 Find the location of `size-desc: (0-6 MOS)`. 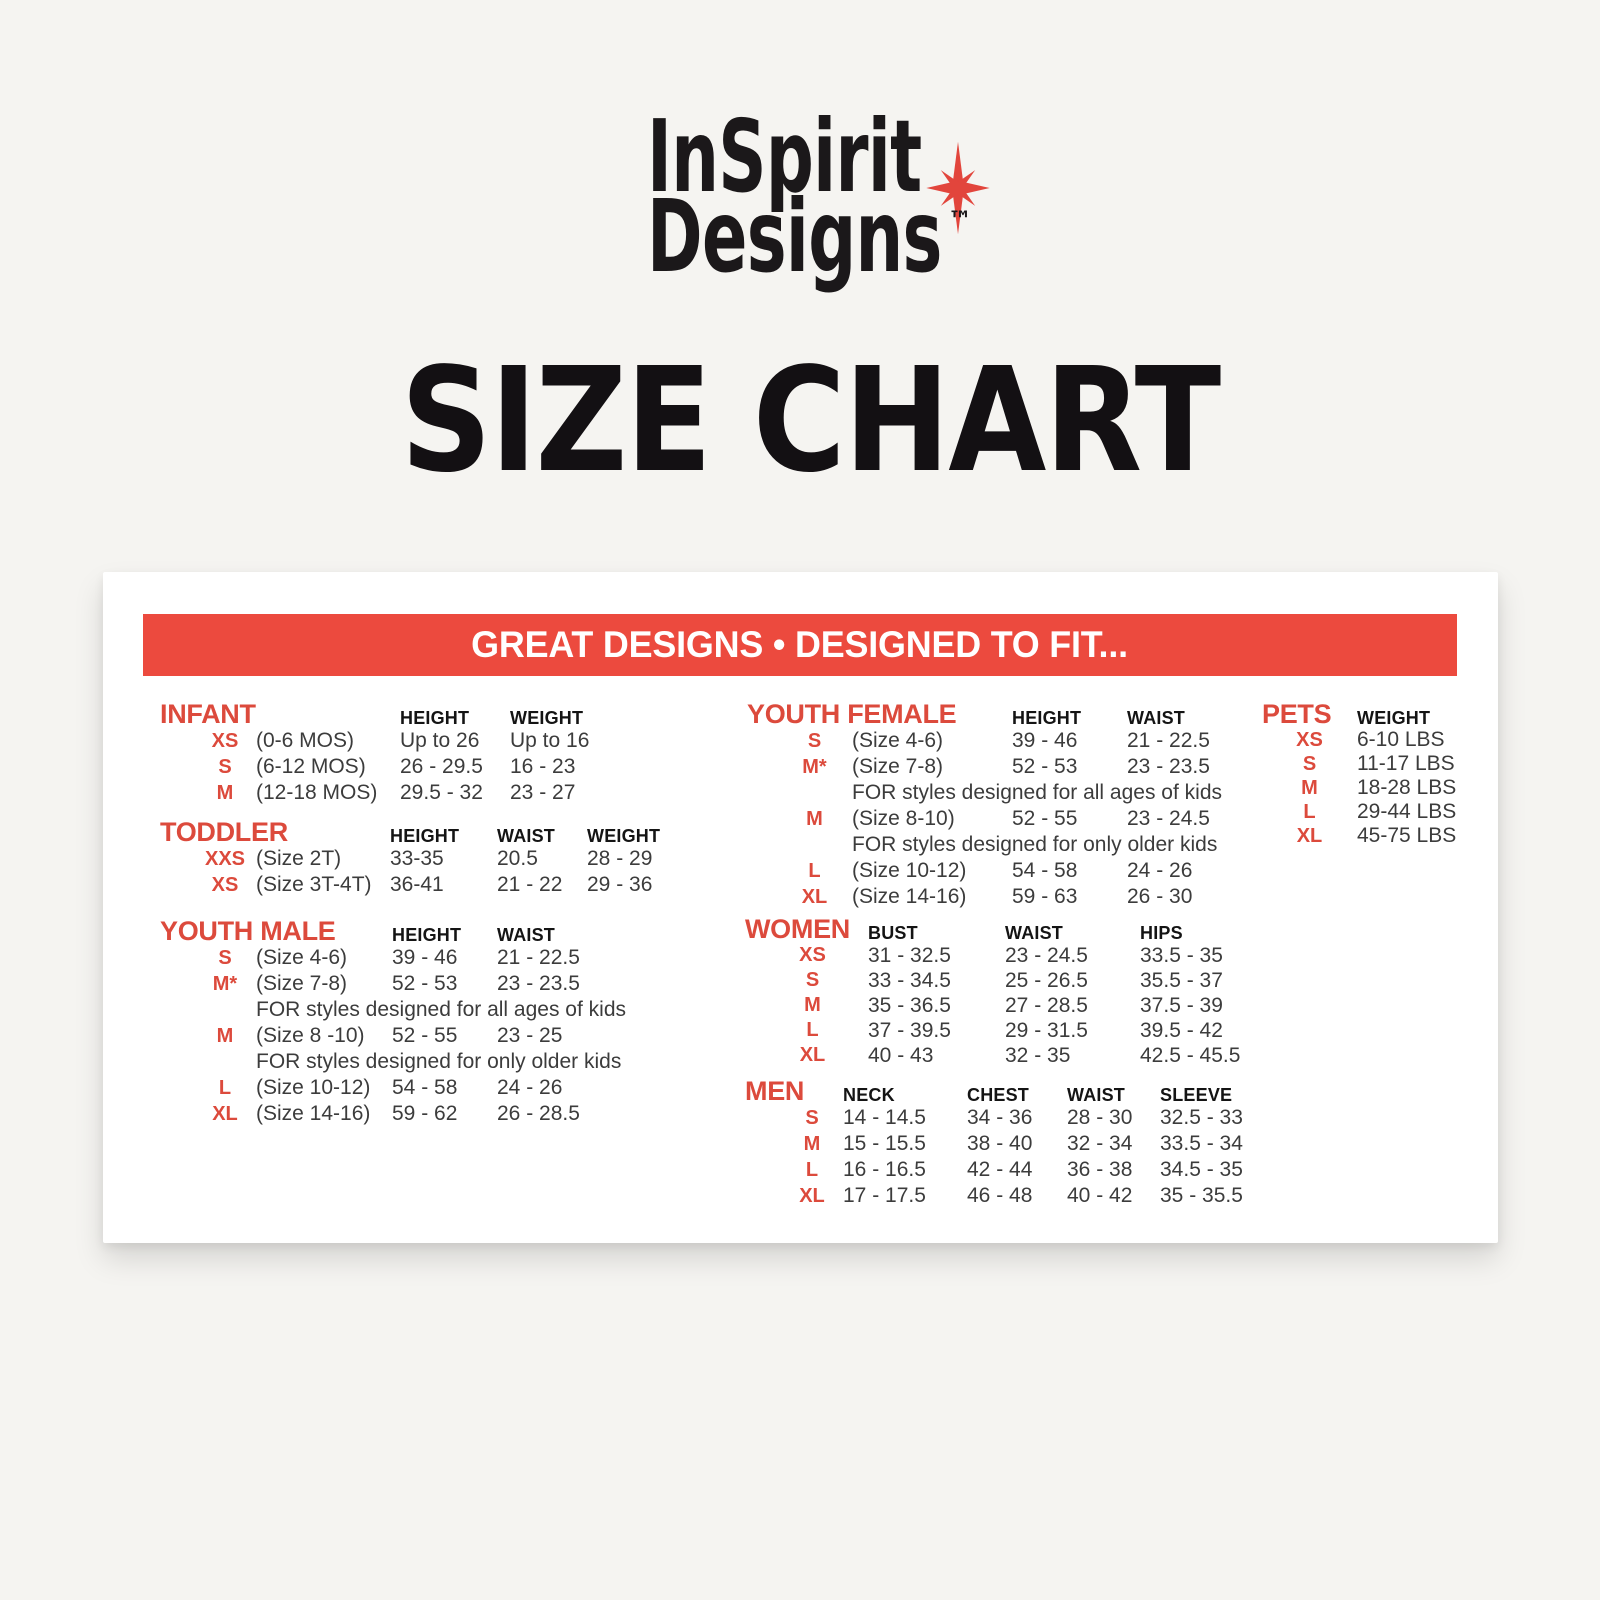

size-desc: (0-6 MOS) is located at coordinates (305, 740).